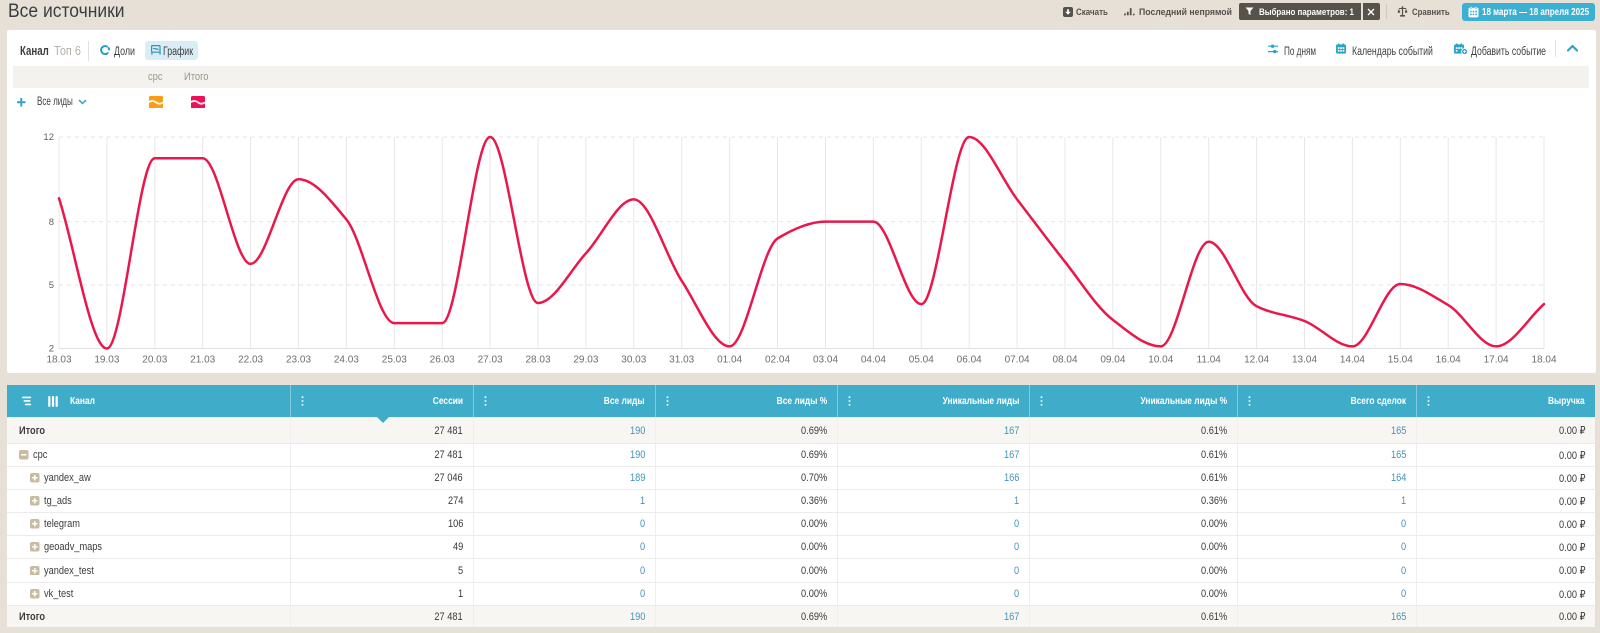 Image resolution: width=1600 pixels, height=633 pixels. What do you see at coordinates (873, 360) in the screenshot?
I see `svg-text: 04.04` at bounding box center [873, 360].